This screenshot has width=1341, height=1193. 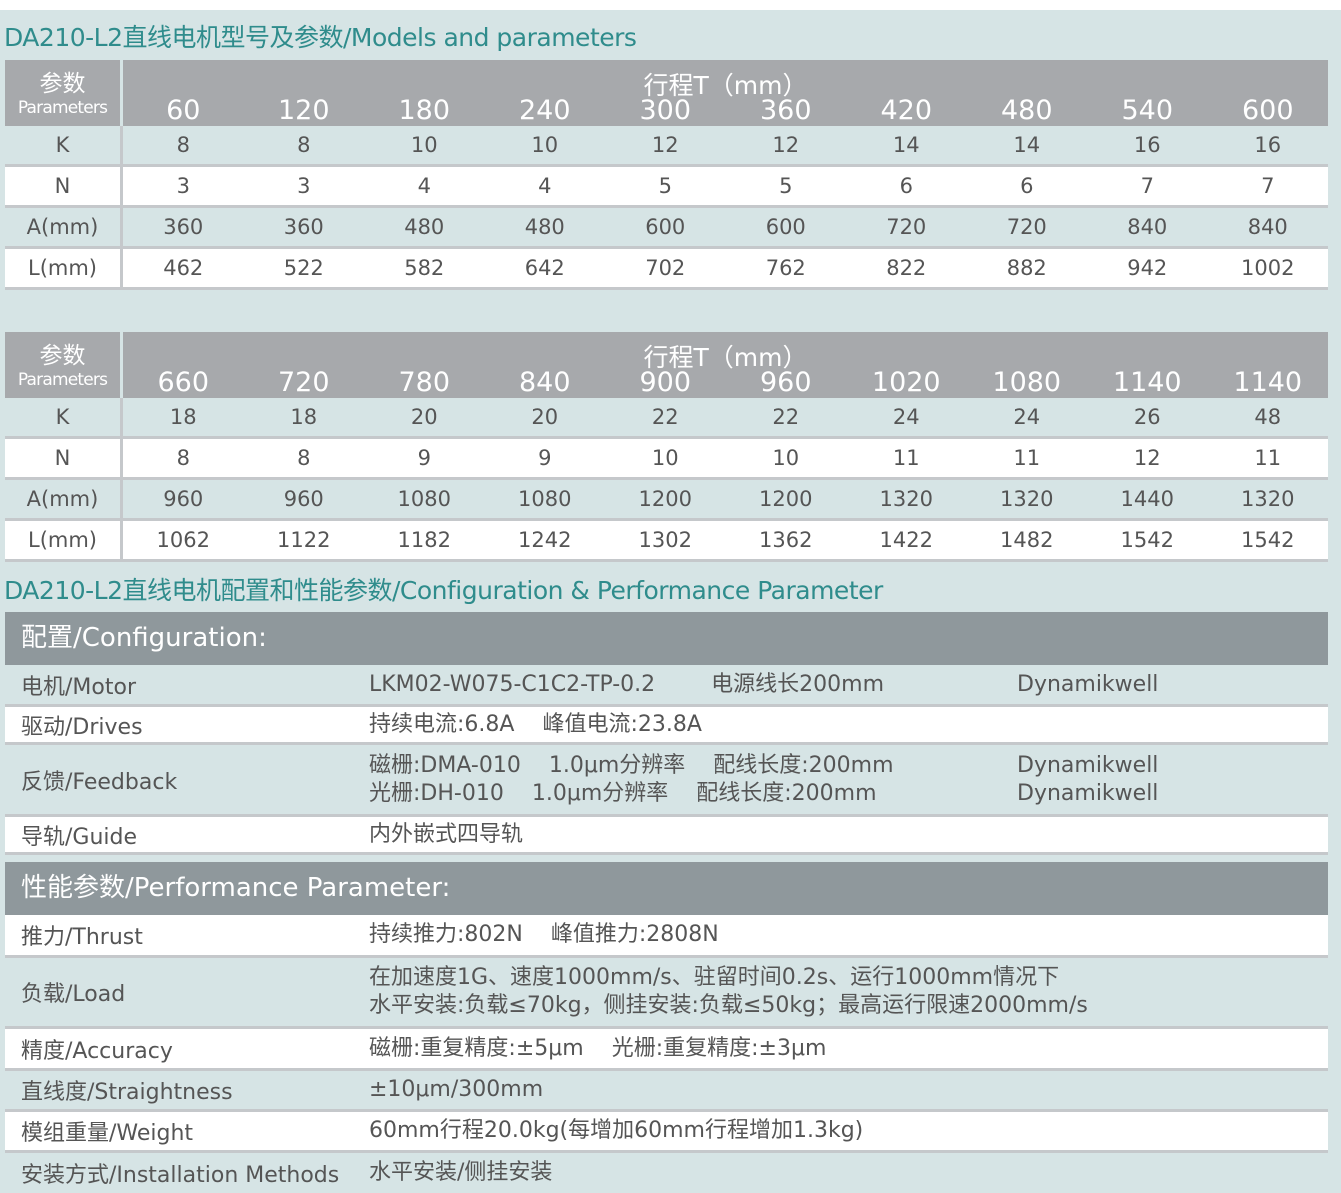 I want to click on table-row: K 18 18 20 20 22 22 24 24 26 48, so click(x=666, y=418).